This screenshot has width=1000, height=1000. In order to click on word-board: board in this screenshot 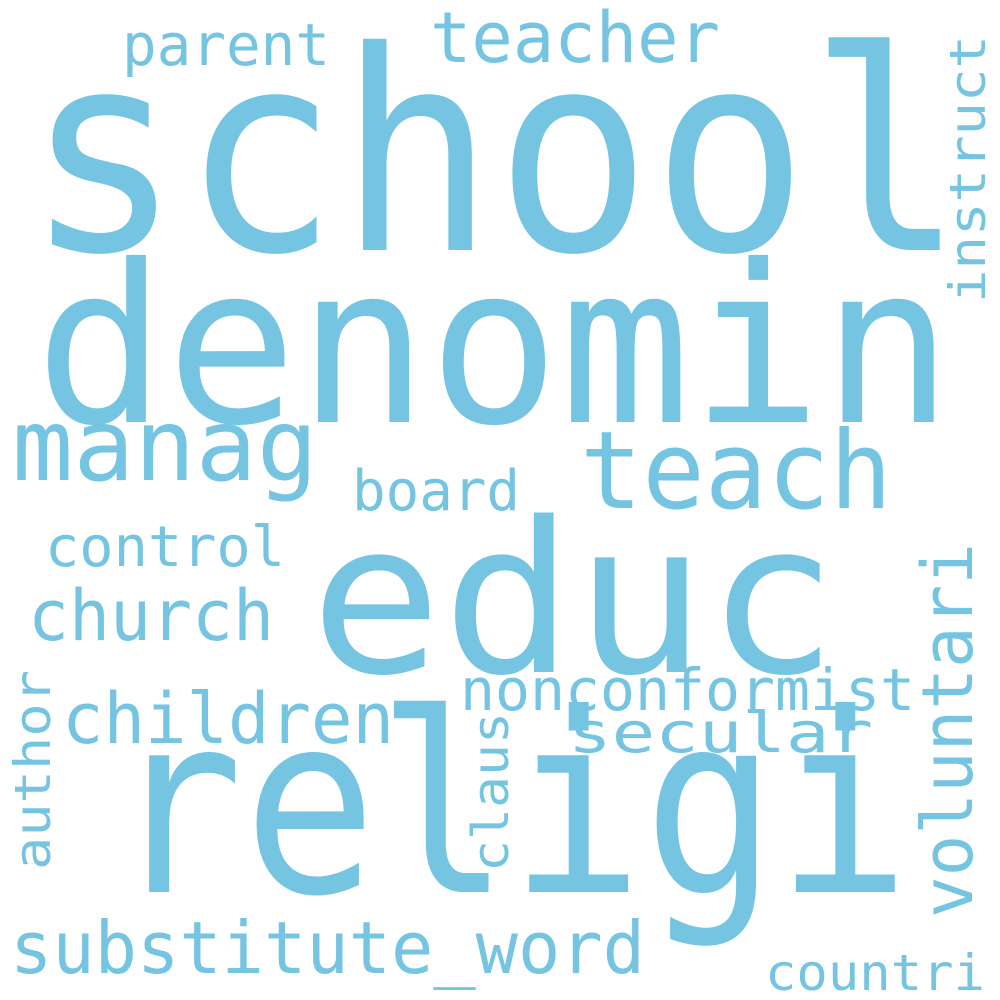, I will do `click(436, 491)`.